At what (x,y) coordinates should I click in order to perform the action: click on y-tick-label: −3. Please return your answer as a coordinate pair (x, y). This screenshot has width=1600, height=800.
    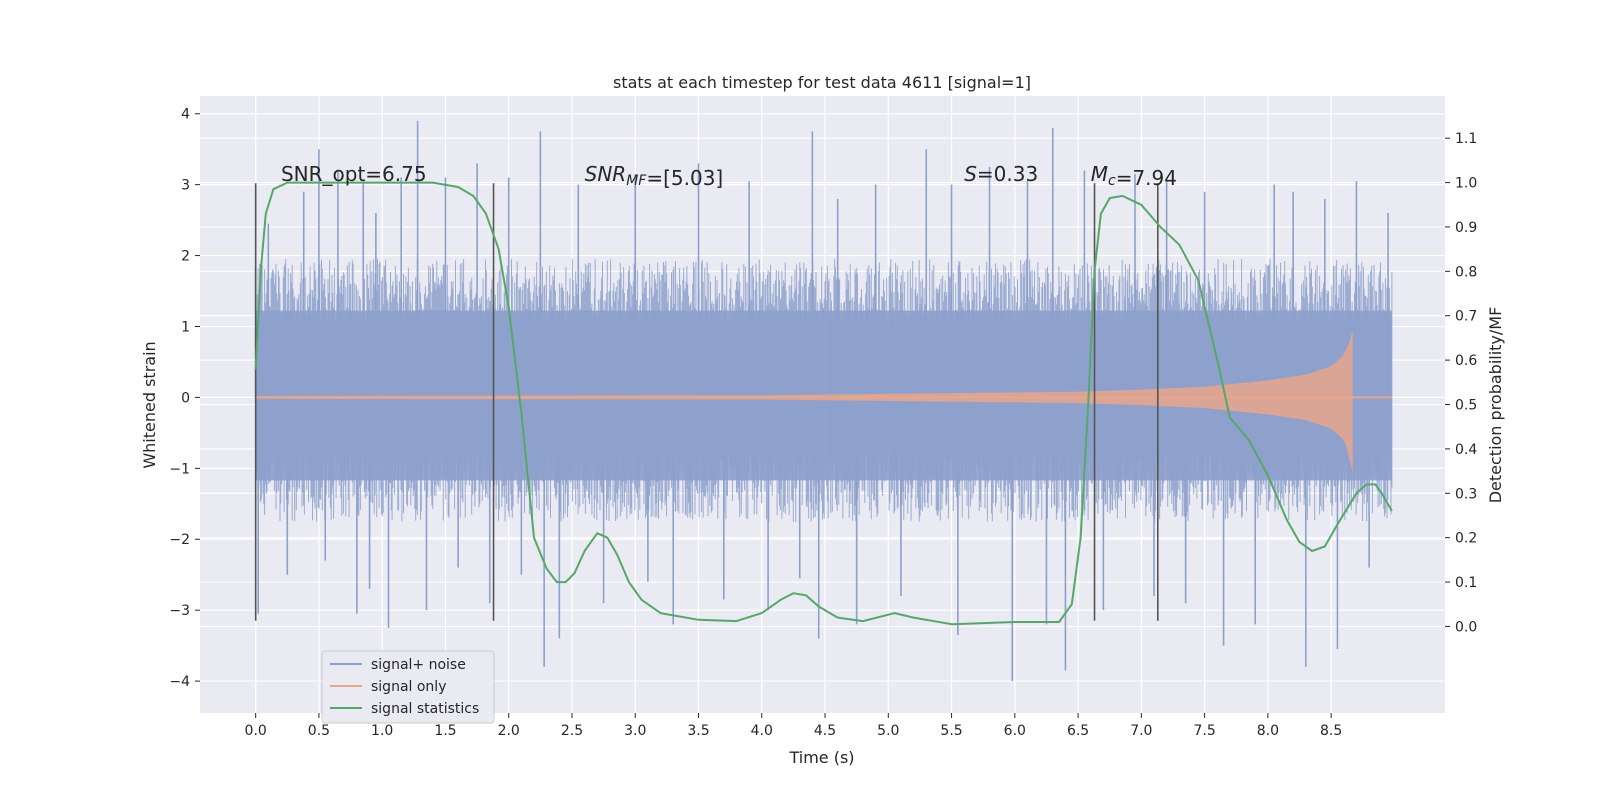
    Looking at the image, I should click on (179, 611).